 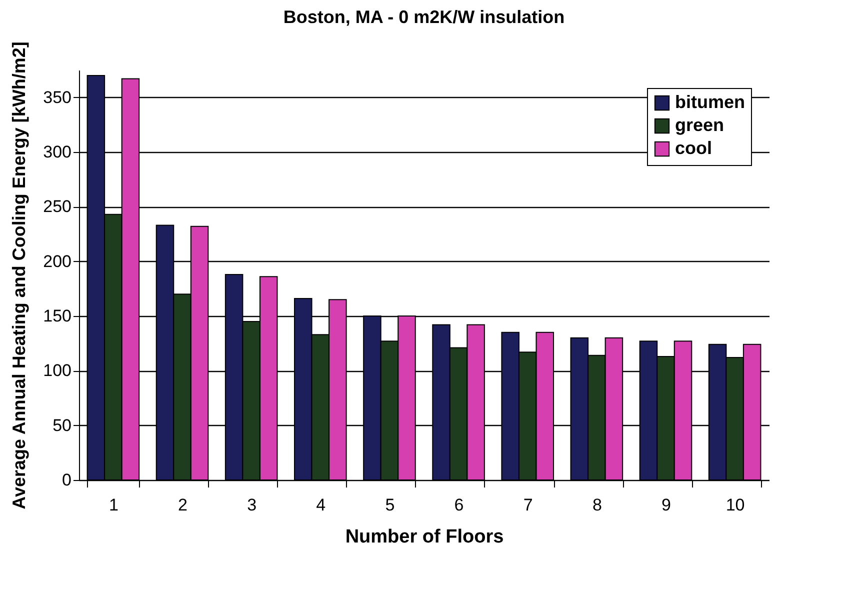 I want to click on y-axis-title: Average Annual Heating and Cooling Energy [kWh/m2], so click(x=19, y=276).